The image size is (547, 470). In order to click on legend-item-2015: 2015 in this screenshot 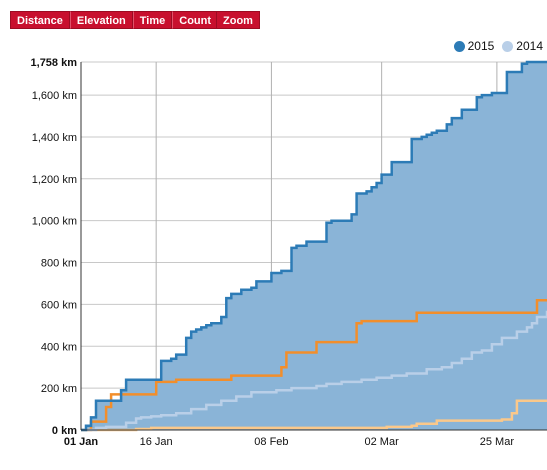, I will do `click(474, 46)`.